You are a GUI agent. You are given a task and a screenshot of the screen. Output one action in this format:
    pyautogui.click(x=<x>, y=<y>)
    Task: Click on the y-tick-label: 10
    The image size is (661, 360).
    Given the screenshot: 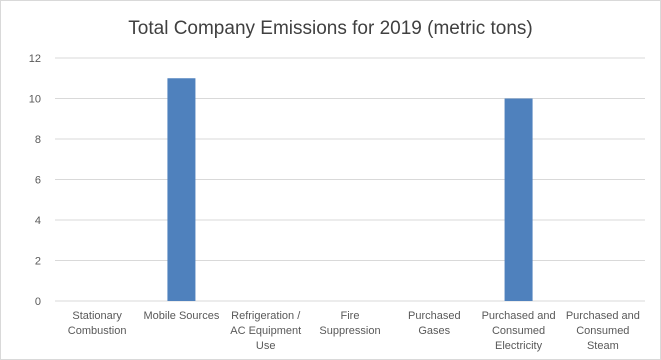 What is the action you would take?
    pyautogui.click(x=35, y=100)
    